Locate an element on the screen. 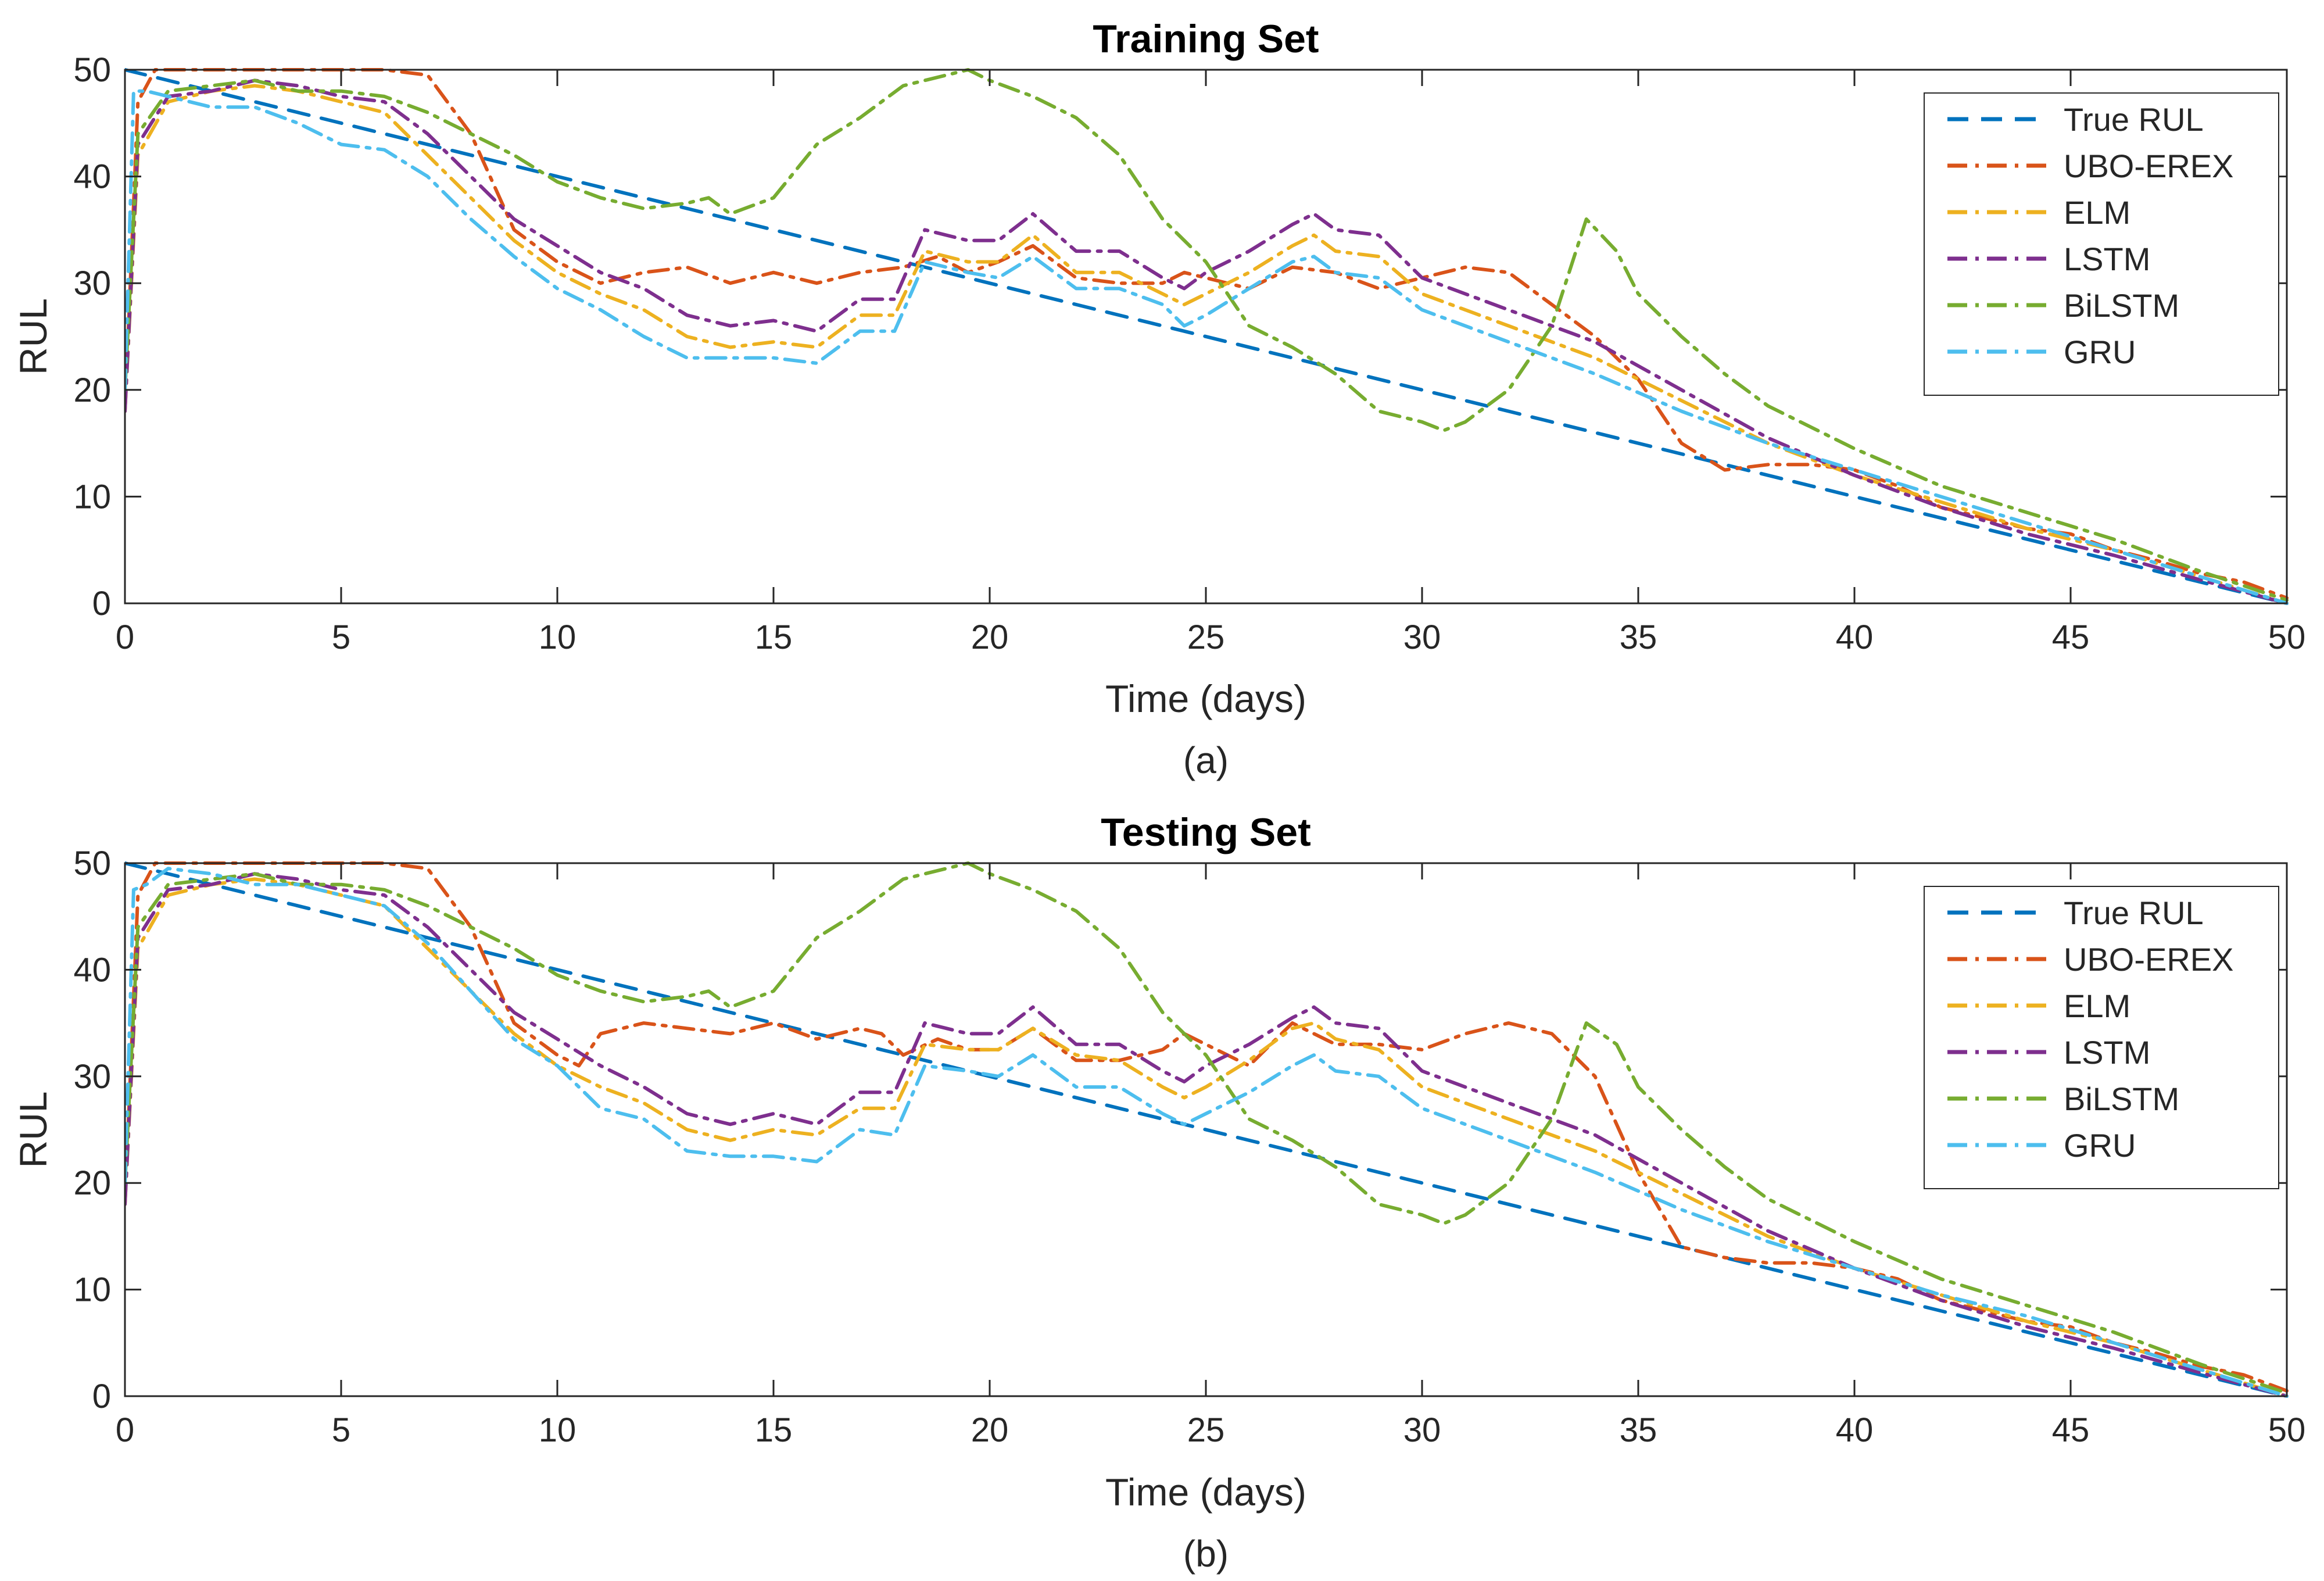  chart-title: Training Set is located at coordinates (1206, 39).